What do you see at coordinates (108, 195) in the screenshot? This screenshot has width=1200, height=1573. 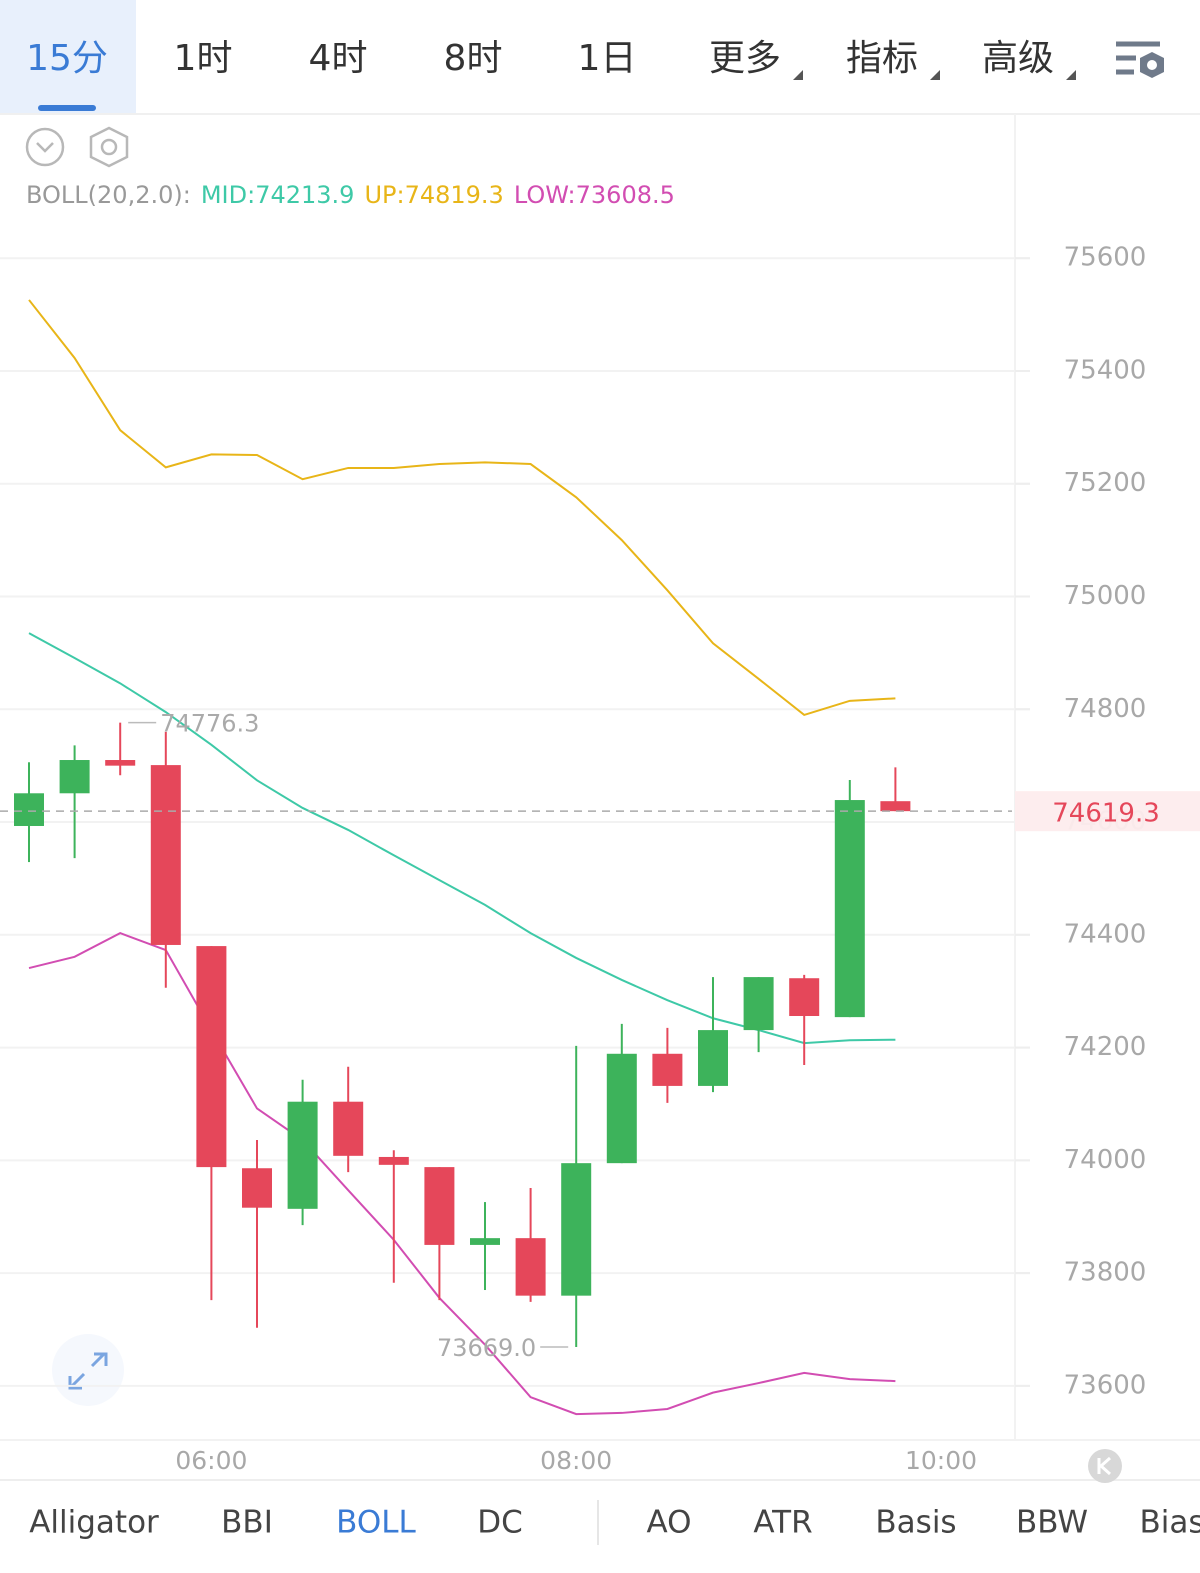 I see `indicator-name: BOLL(20,2.0):` at bounding box center [108, 195].